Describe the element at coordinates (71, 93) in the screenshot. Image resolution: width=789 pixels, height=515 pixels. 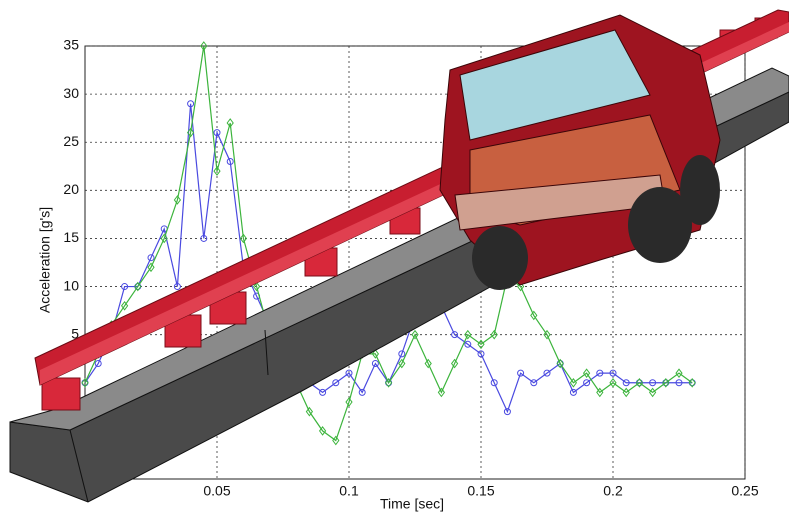
I see `y-tick-label: 30` at that location.